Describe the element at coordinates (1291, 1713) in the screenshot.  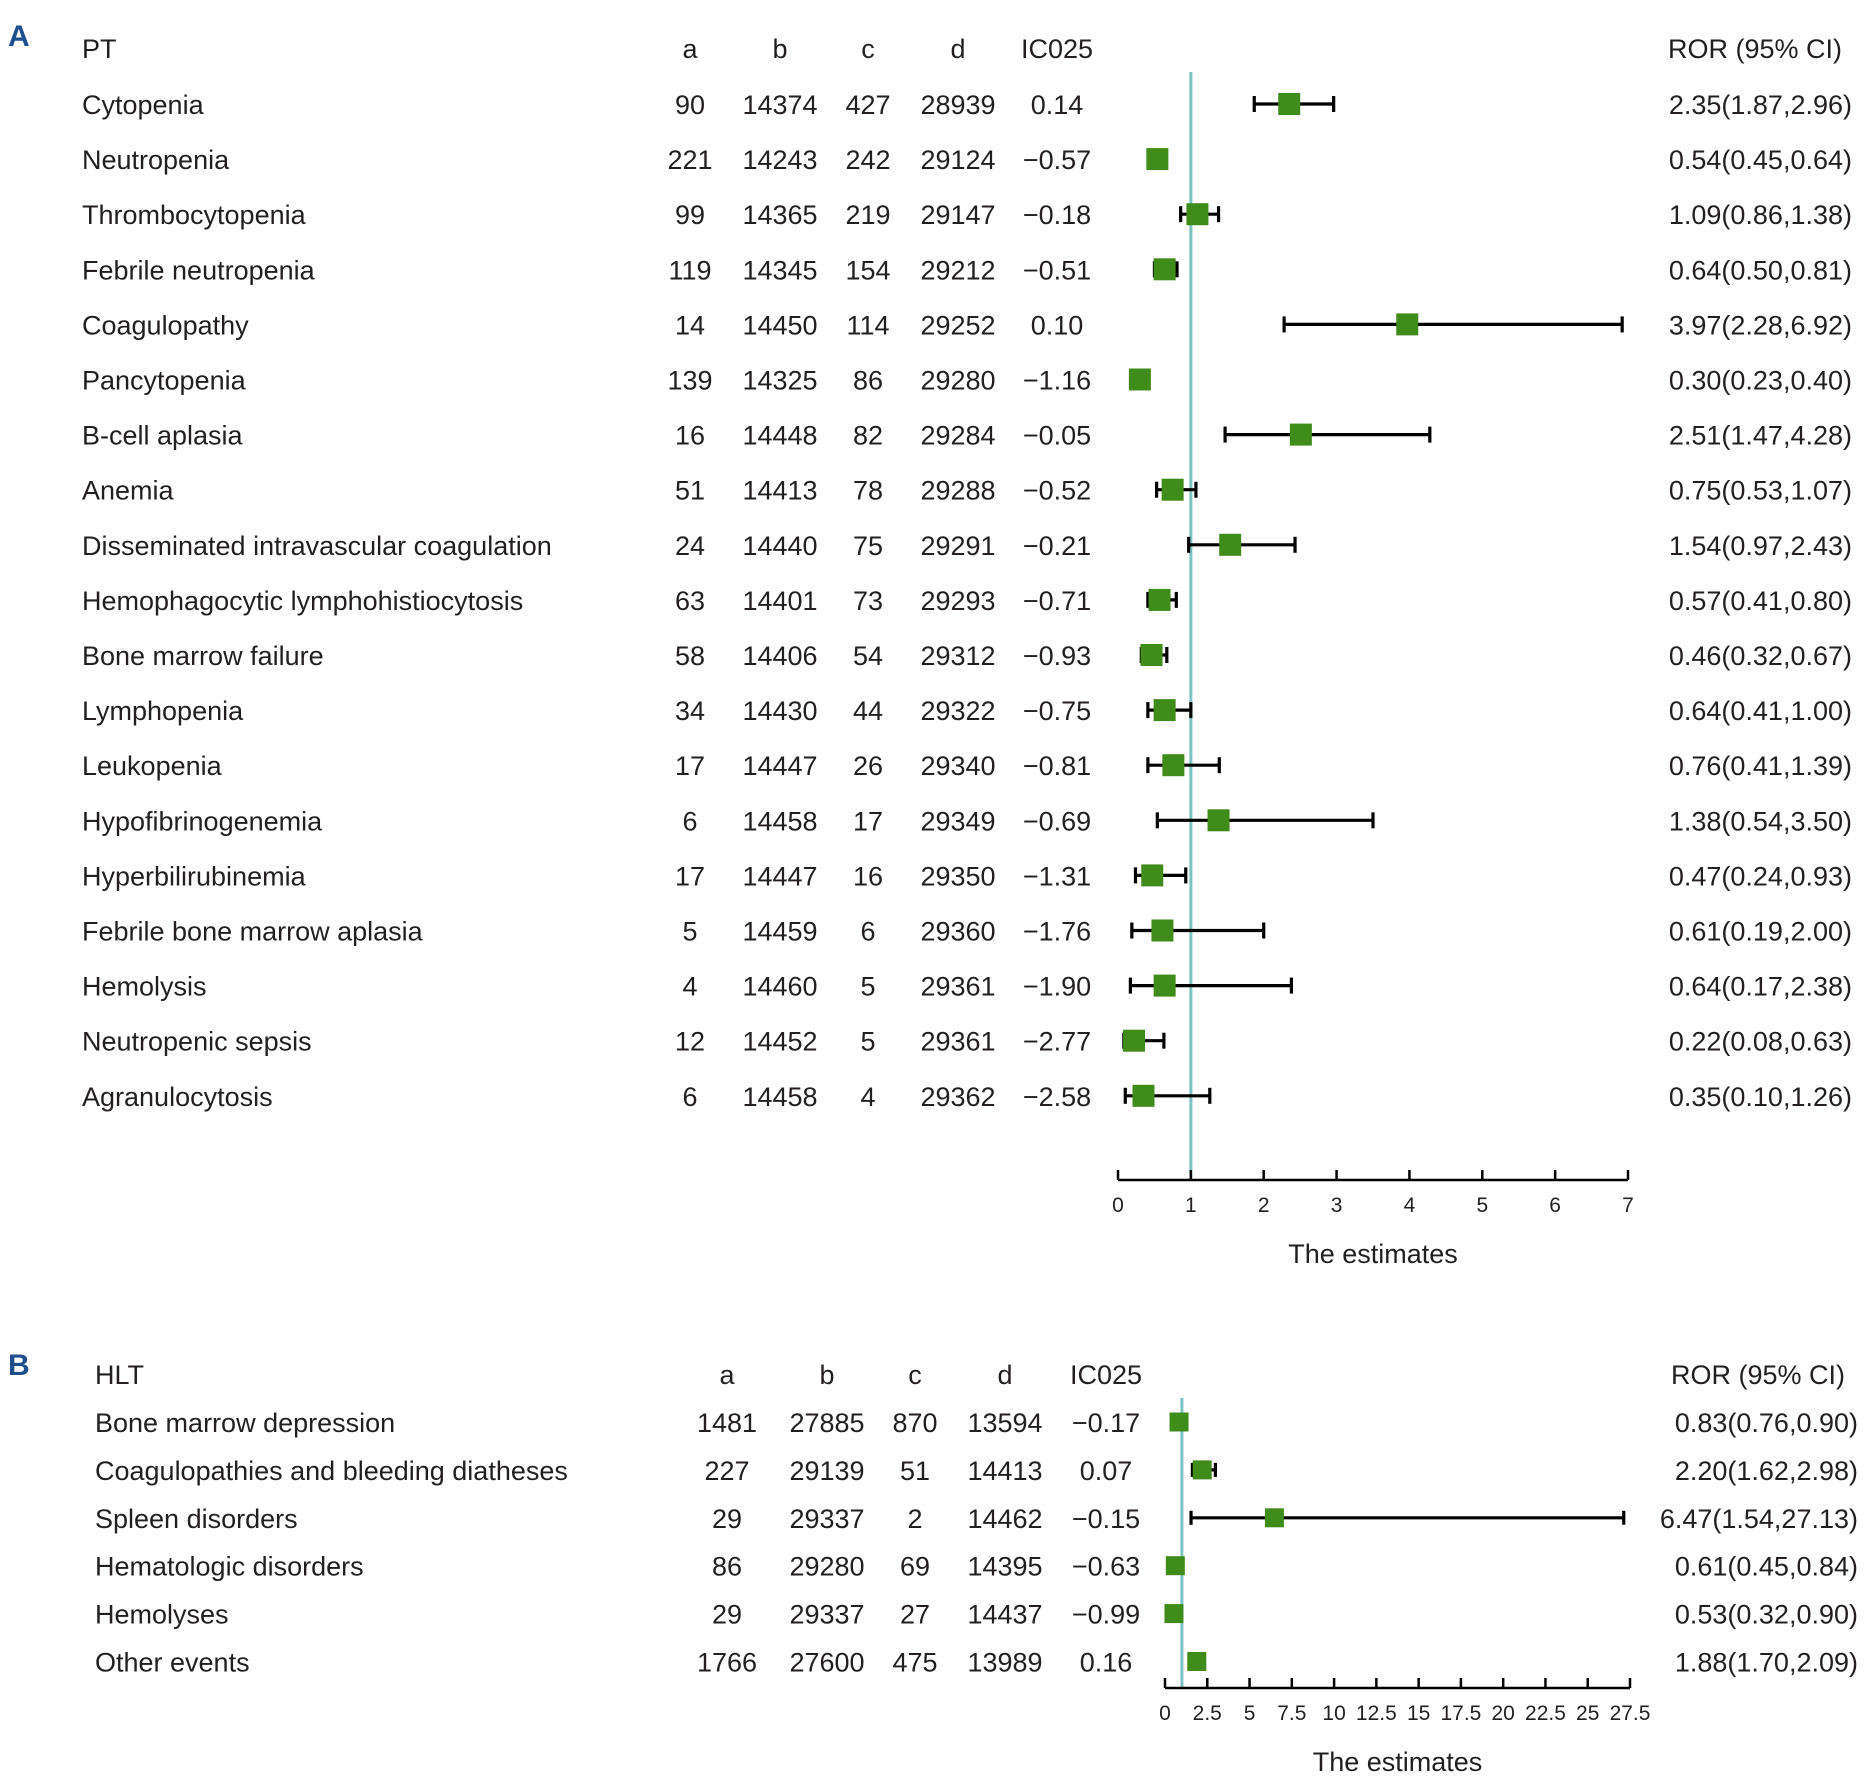
I see `x-tick-label: 7.5` at that location.